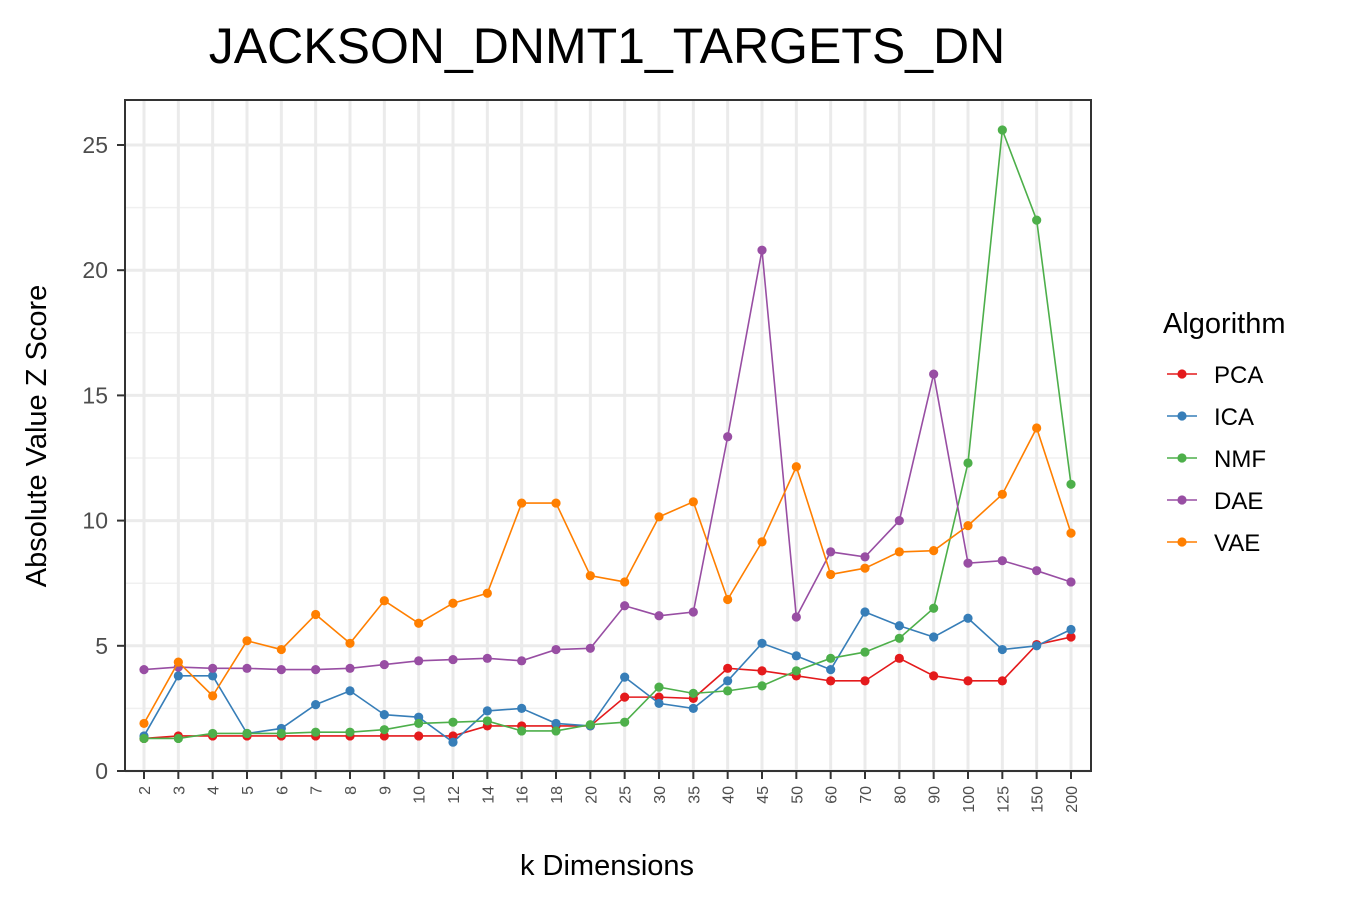 This screenshot has height=905, width=1350. What do you see at coordinates (900, 795) in the screenshot?
I see `x-tick-label: 80` at bounding box center [900, 795].